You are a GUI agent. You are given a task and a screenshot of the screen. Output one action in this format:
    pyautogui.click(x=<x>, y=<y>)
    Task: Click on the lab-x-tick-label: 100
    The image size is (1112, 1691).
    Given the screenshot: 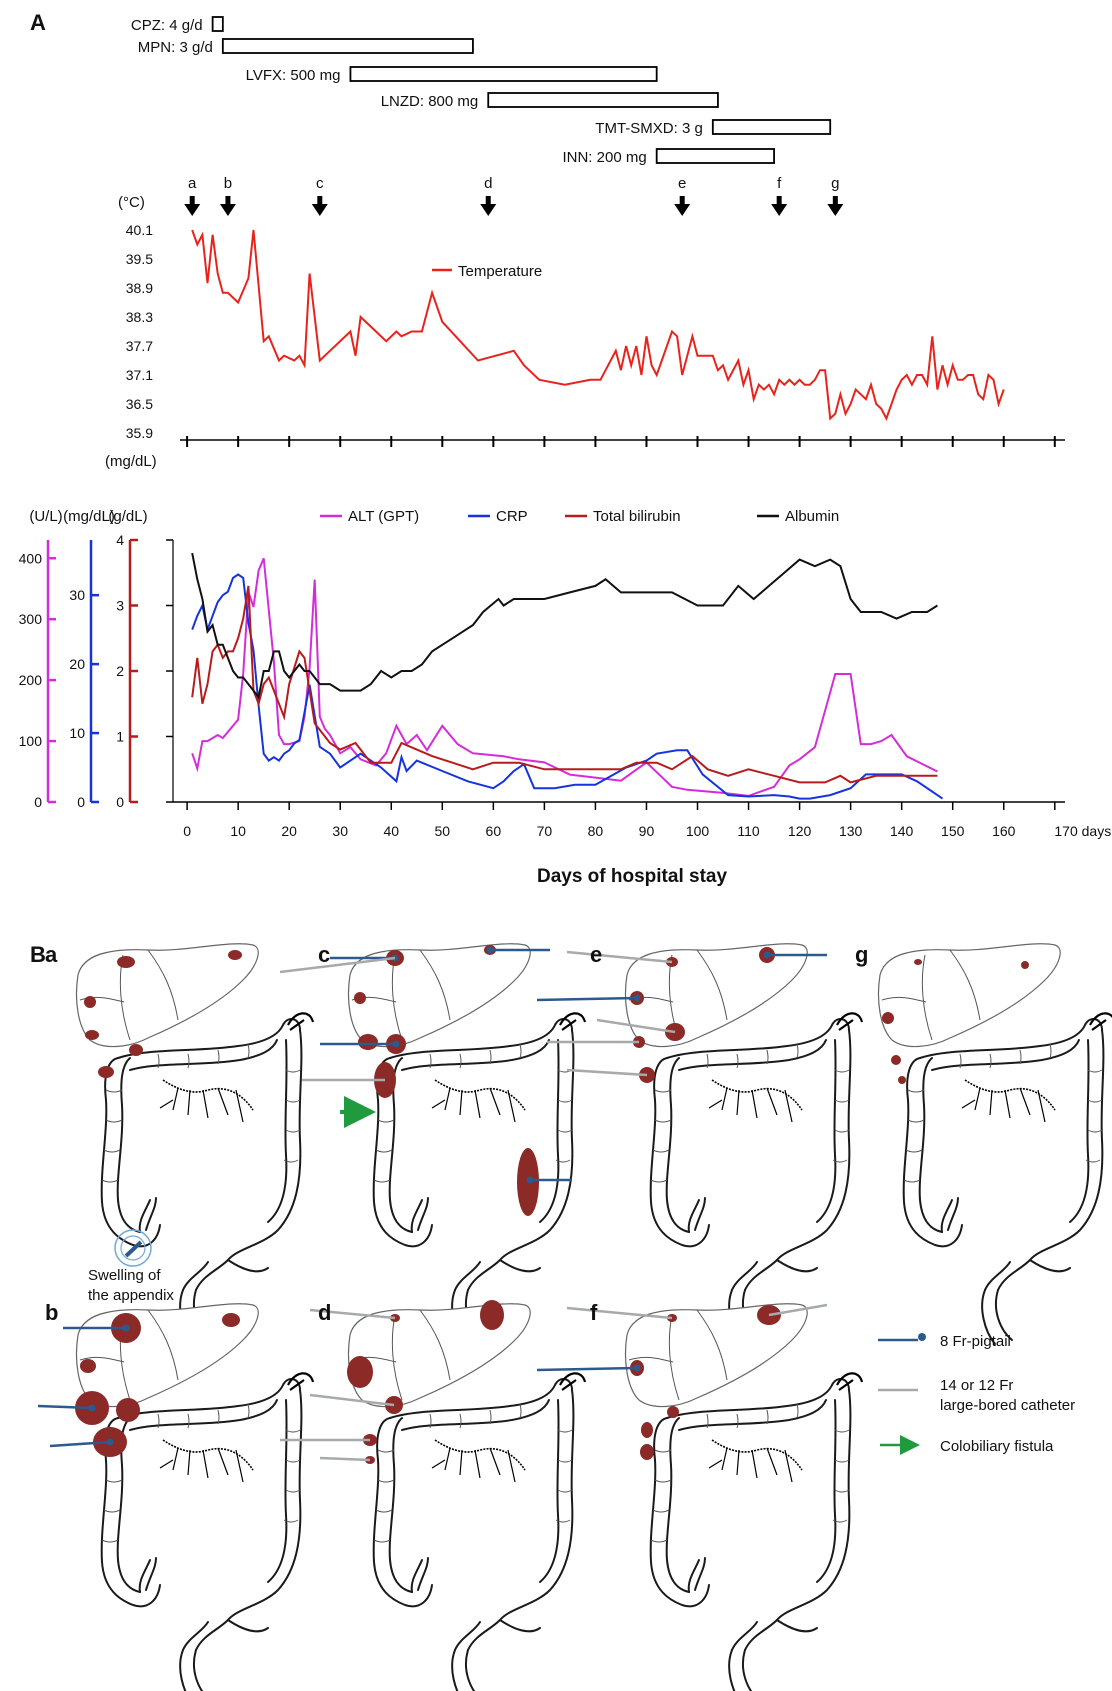 What is the action you would take?
    pyautogui.click(x=698, y=831)
    